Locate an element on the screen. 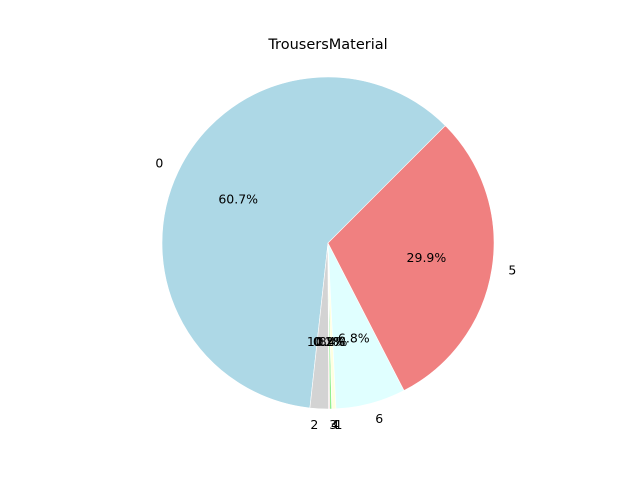 This screenshot has width=640, height=480. slice-percent-6: 6.8% is located at coordinates (354, 338).